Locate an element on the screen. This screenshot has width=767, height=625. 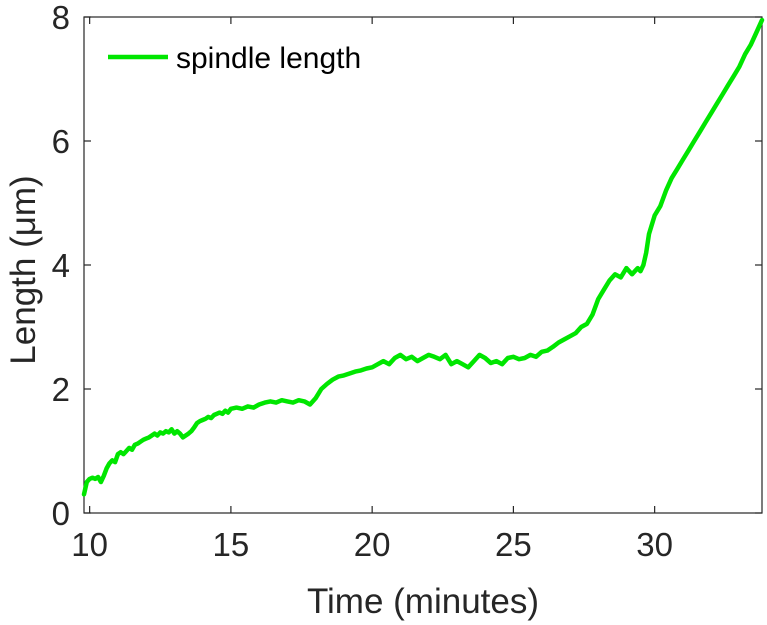
x-tick-label: 10 is located at coordinates (89, 544).